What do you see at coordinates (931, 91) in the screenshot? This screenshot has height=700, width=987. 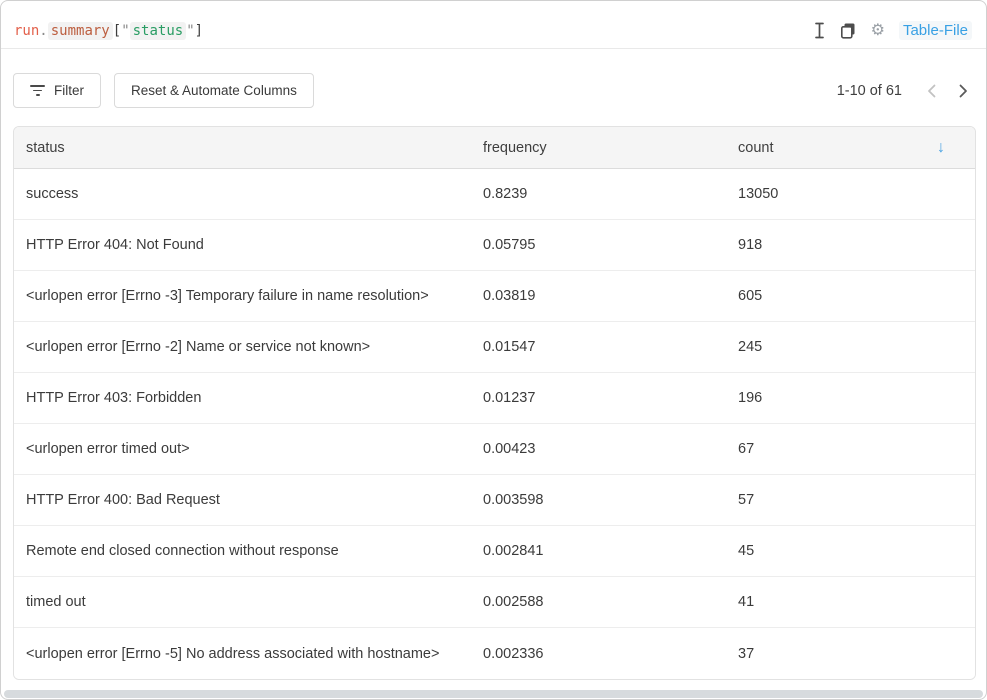 I see `previous-page-chevron-icon` at bounding box center [931, 91].